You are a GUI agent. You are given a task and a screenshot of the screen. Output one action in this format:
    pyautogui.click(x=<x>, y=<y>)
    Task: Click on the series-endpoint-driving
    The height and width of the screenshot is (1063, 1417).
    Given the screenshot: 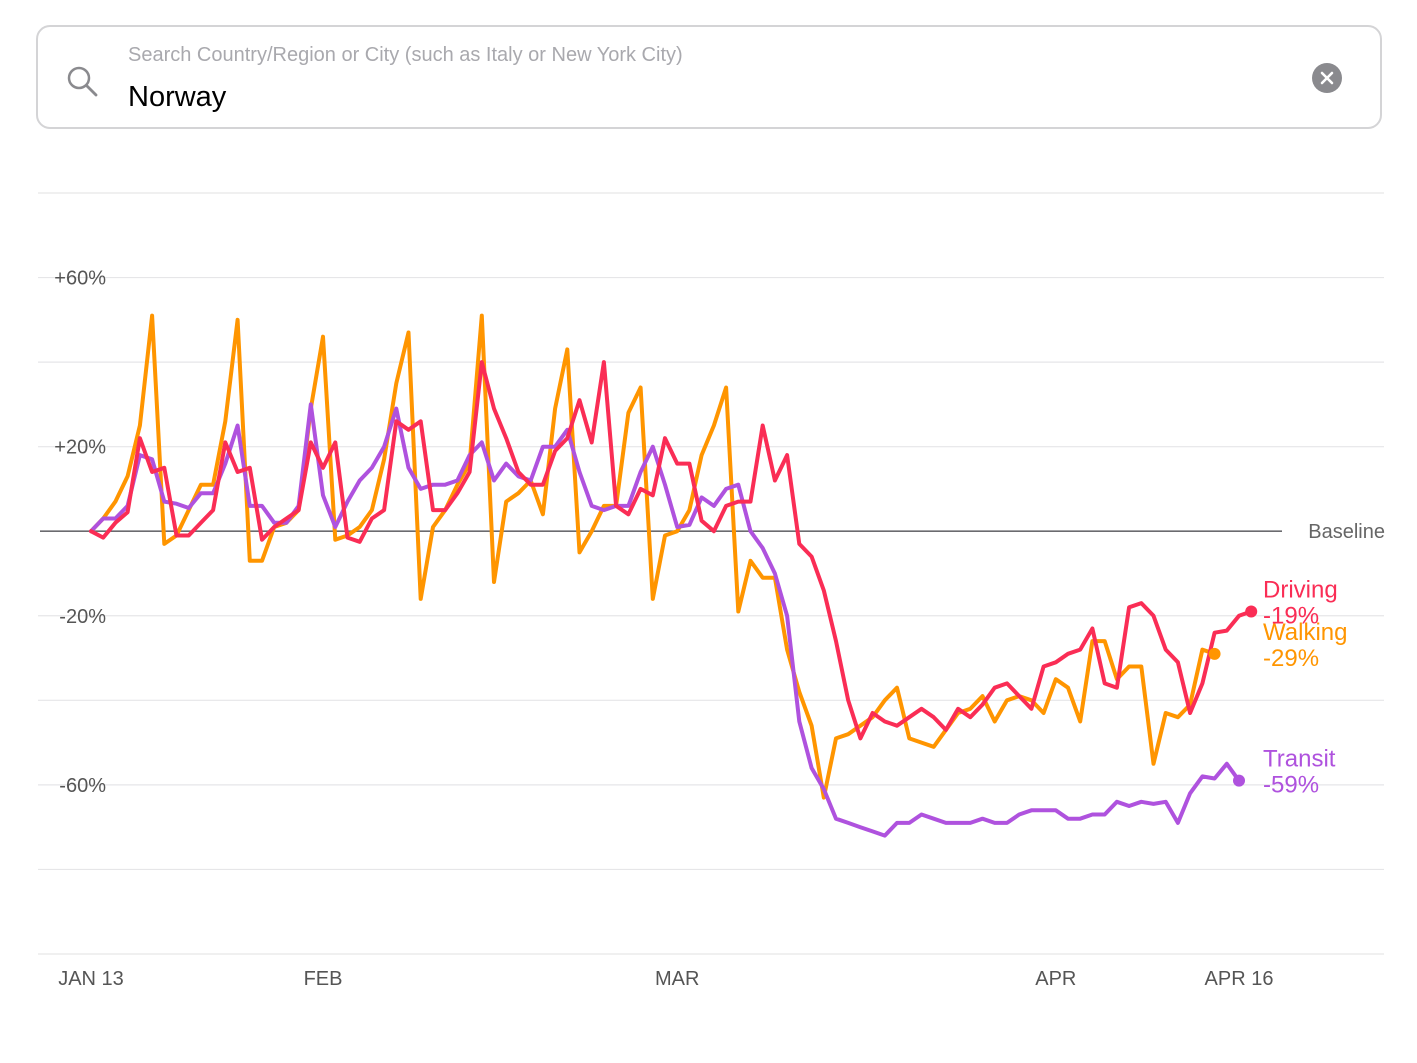 What is the action you would take?
    pyautogui.click(x=1251, y=611)
    